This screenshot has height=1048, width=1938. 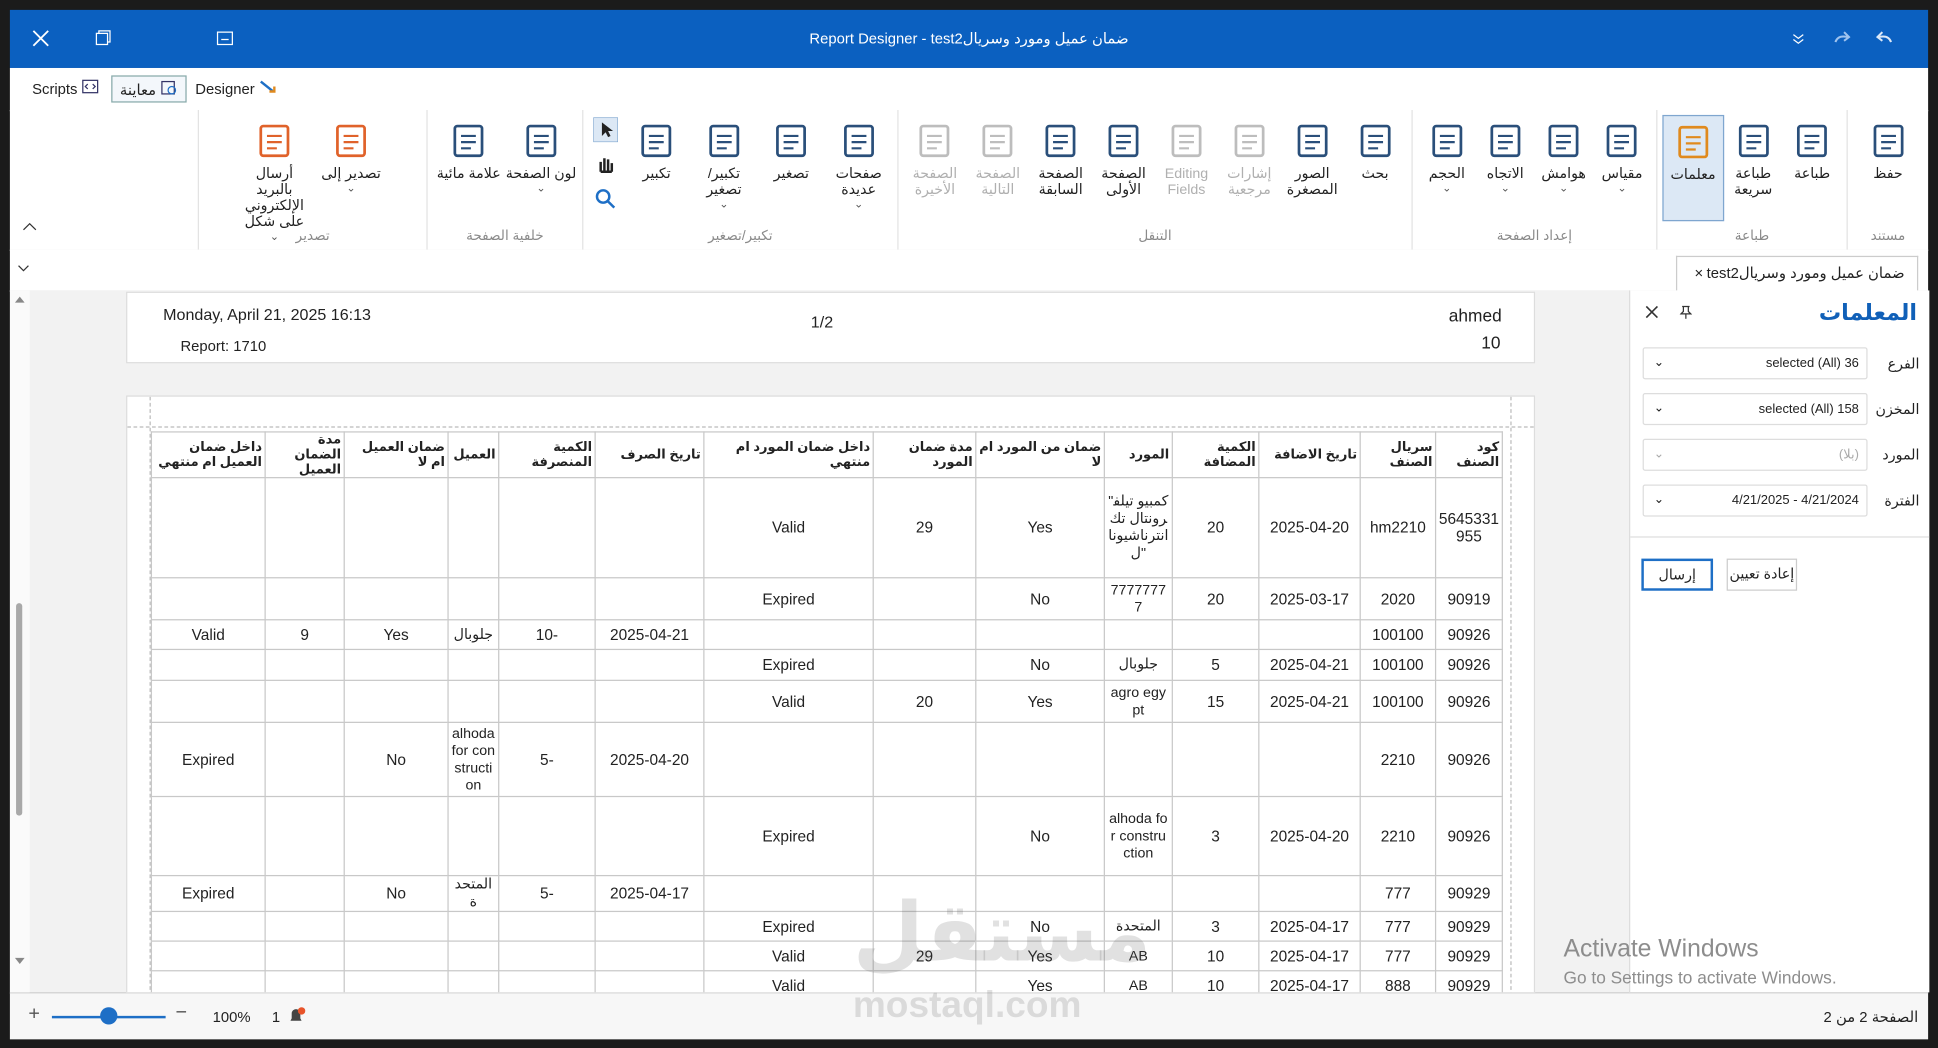 What do you see at coordinates (1755, 454) in the screenshot?
I see `parameter-input: (بلا) ⌄` at bounding box center [1755, 454].